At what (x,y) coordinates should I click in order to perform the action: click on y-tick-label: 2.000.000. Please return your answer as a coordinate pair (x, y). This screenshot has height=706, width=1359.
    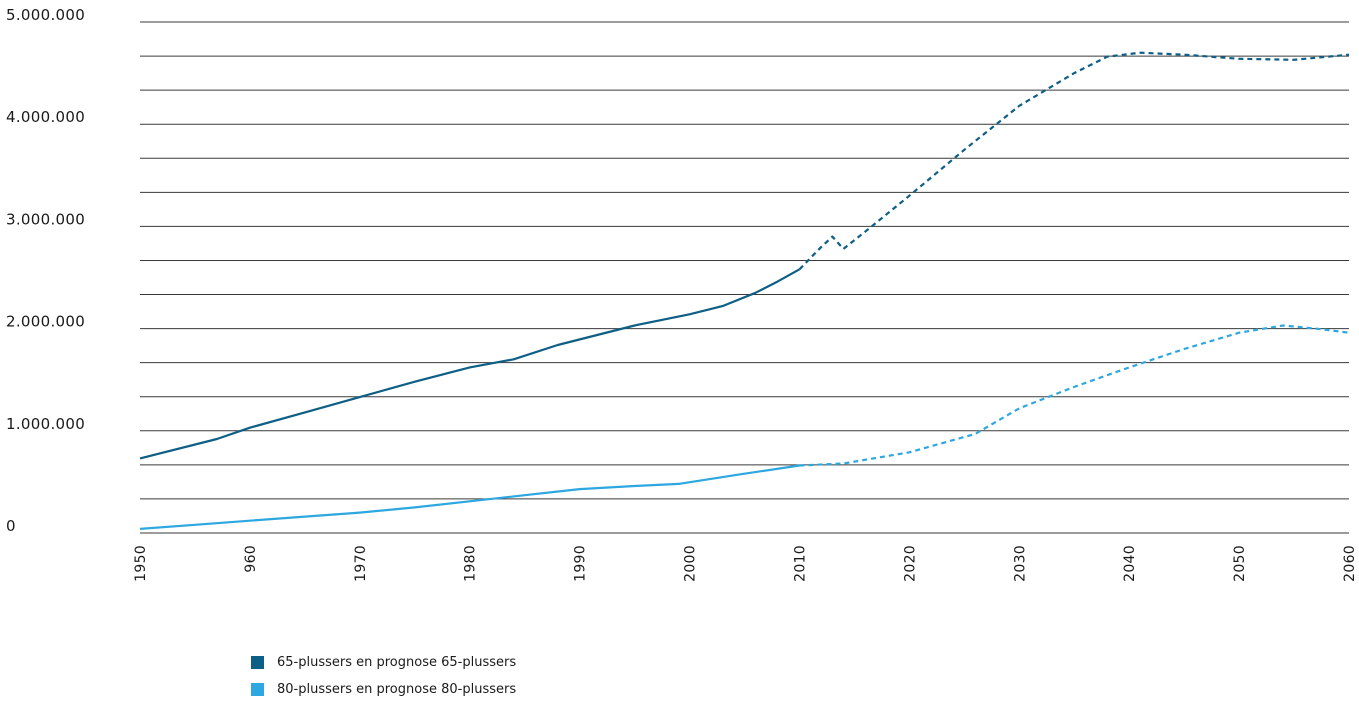
    Looking at the image, I should click on (45, 322).